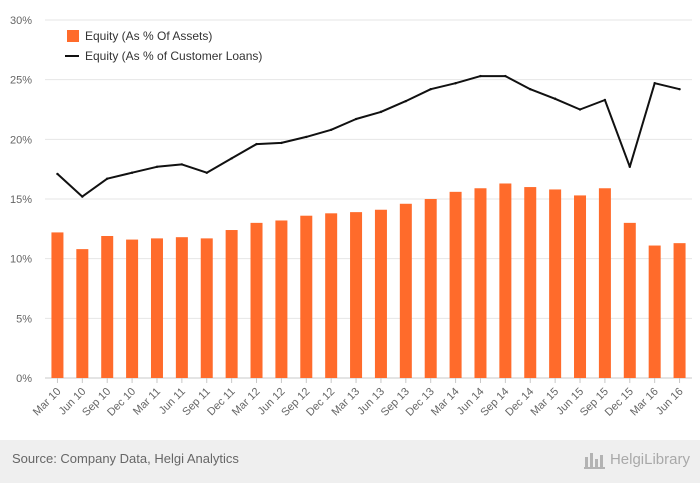  I want to click on y-tick-label: 25%, so click(21, 81).